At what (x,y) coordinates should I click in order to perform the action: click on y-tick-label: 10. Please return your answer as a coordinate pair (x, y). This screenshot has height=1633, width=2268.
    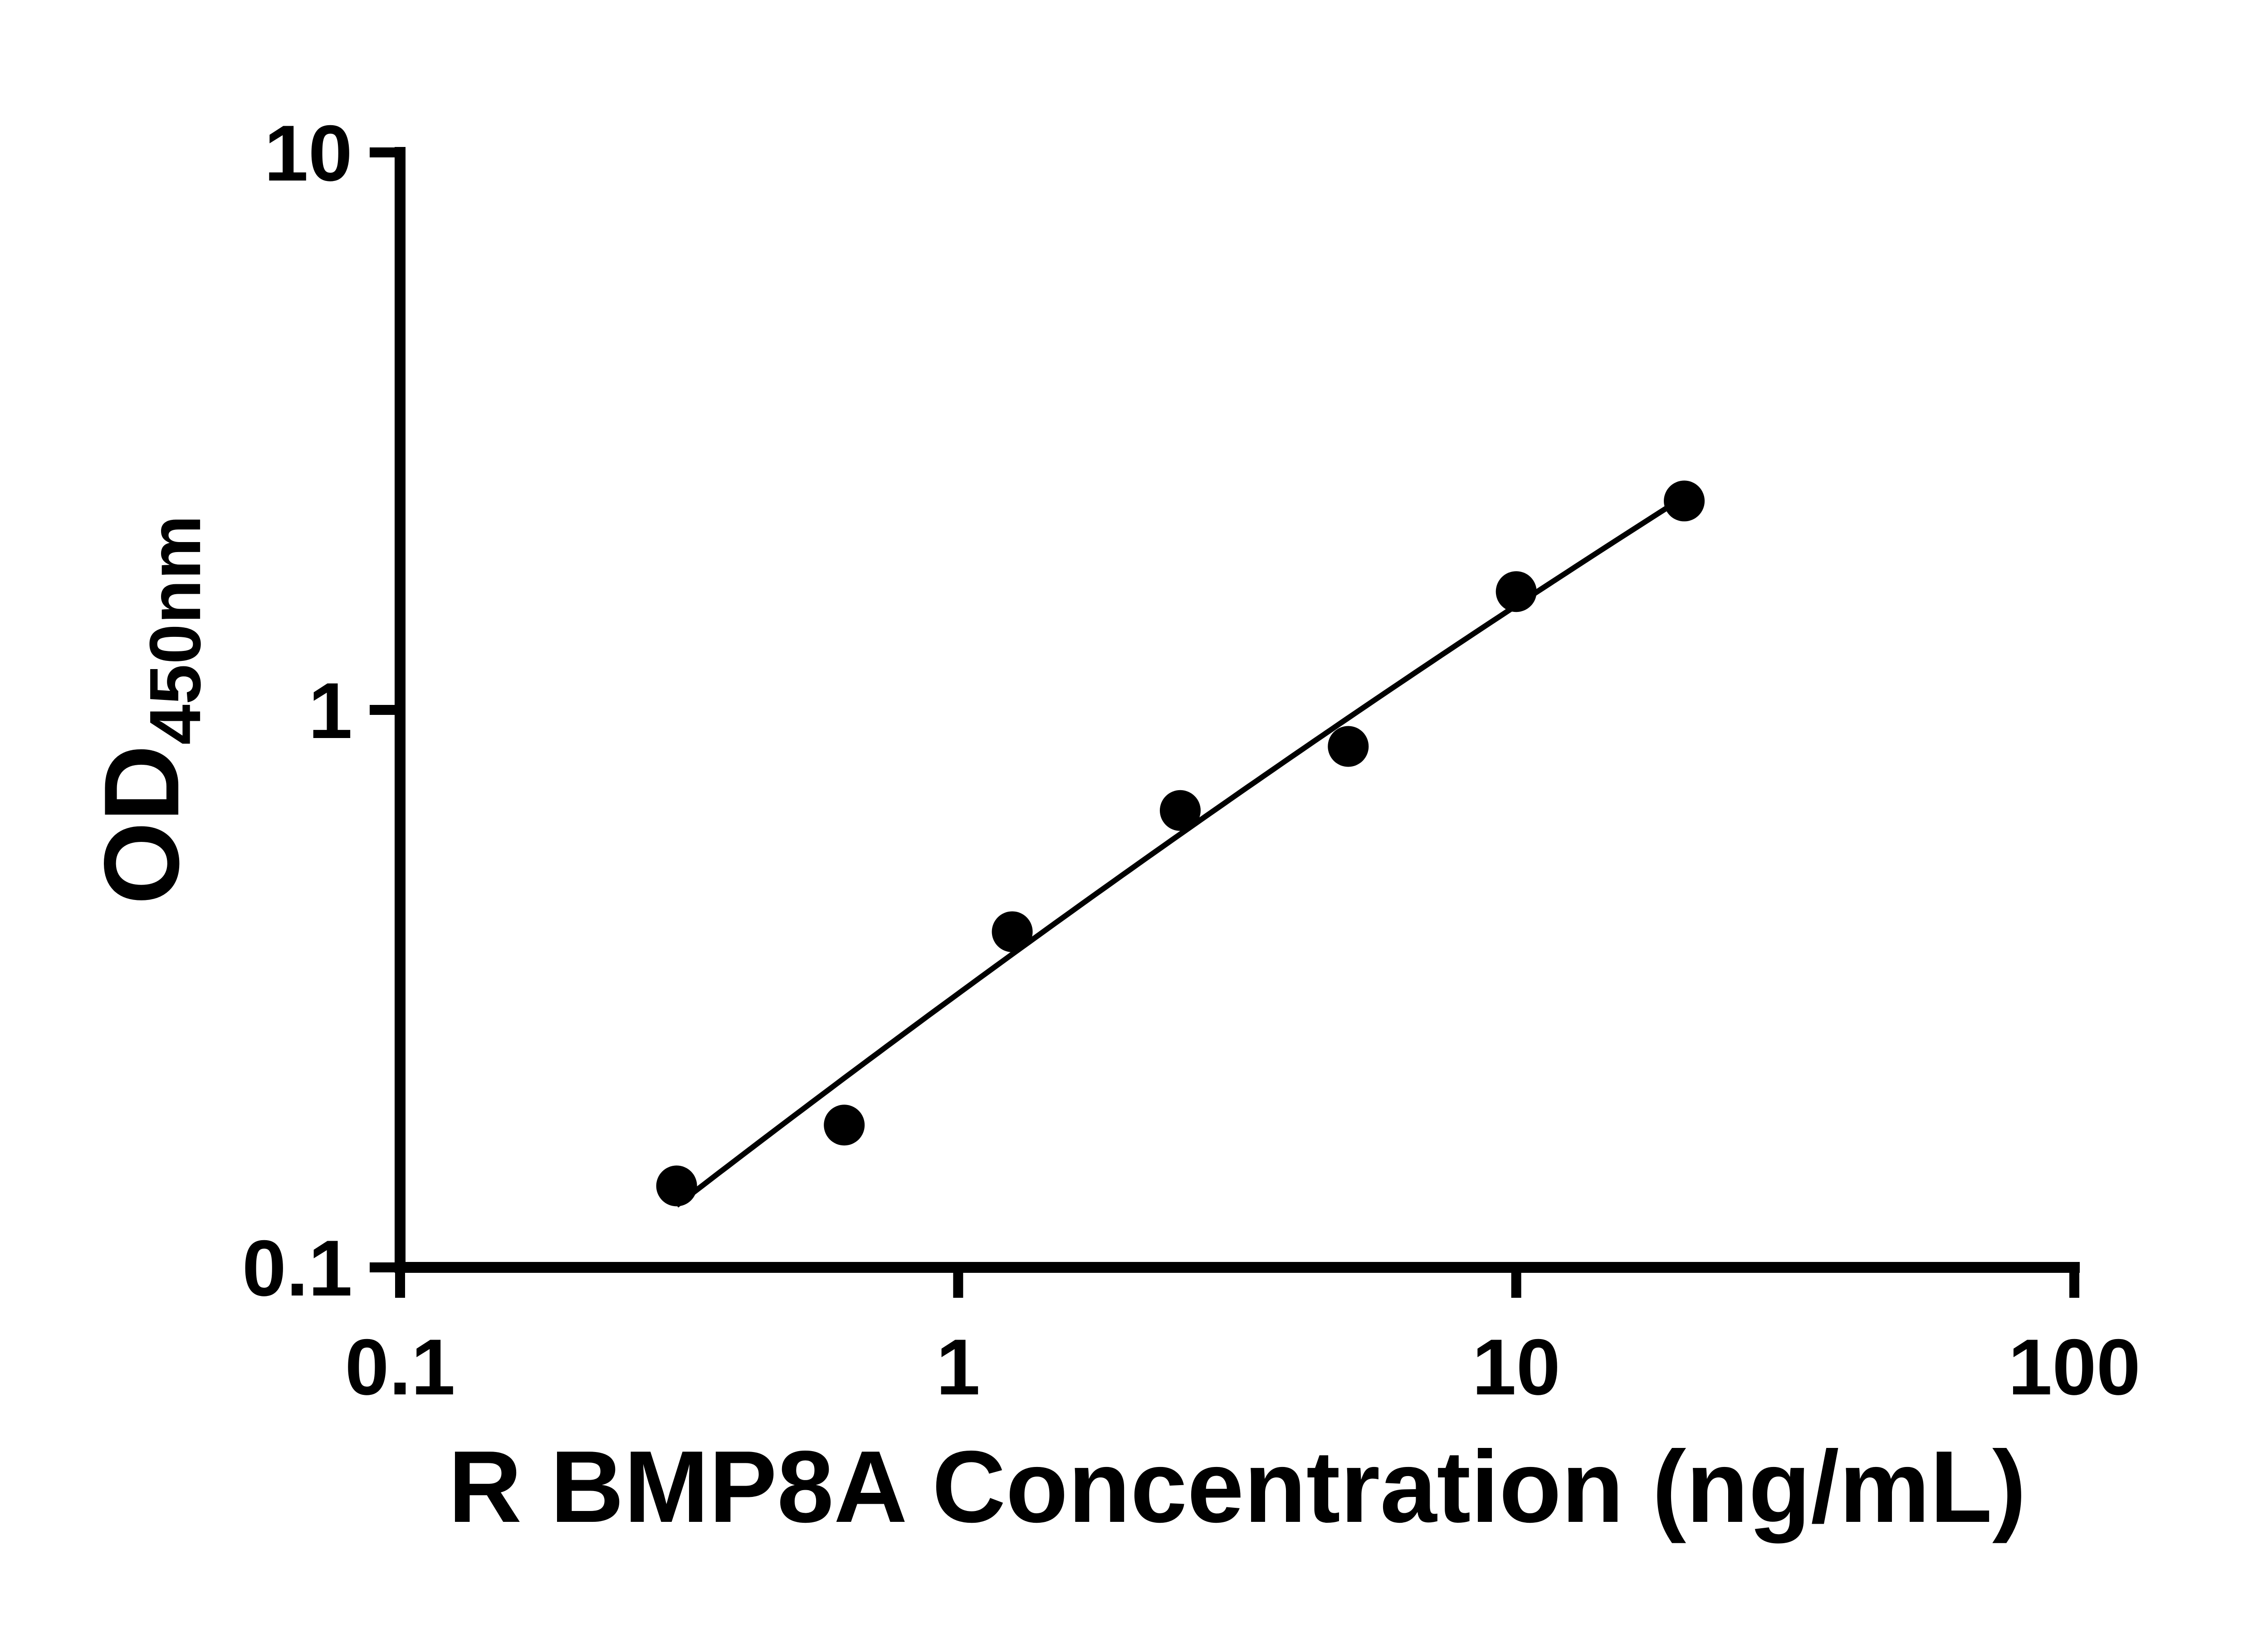
    Looking at the image, I should click on (308, 153).